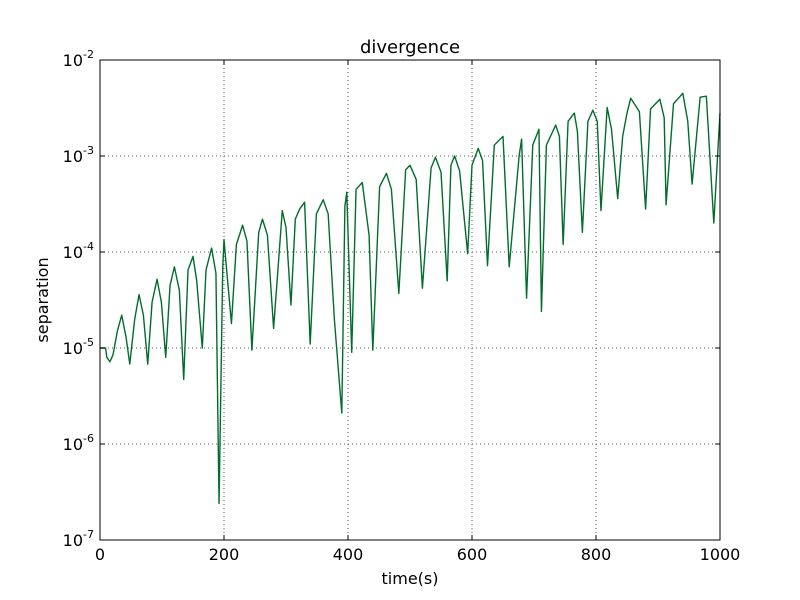 Image resolution: width=800 pixels, height=600 pixels. Describe the element at coordinates (596, 554) in the screenshot. I see `x-tick-label: 800` at that location.